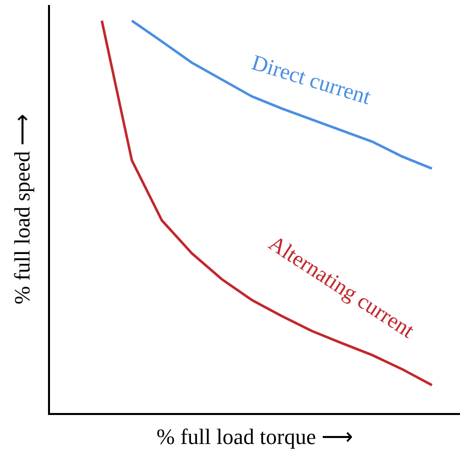 The width and height of the screenshot is (465, 461). Describe the element at coordinates (255, 436) in the screenshot. I see `x-axis-title: % full load torque ⟶` at that location.